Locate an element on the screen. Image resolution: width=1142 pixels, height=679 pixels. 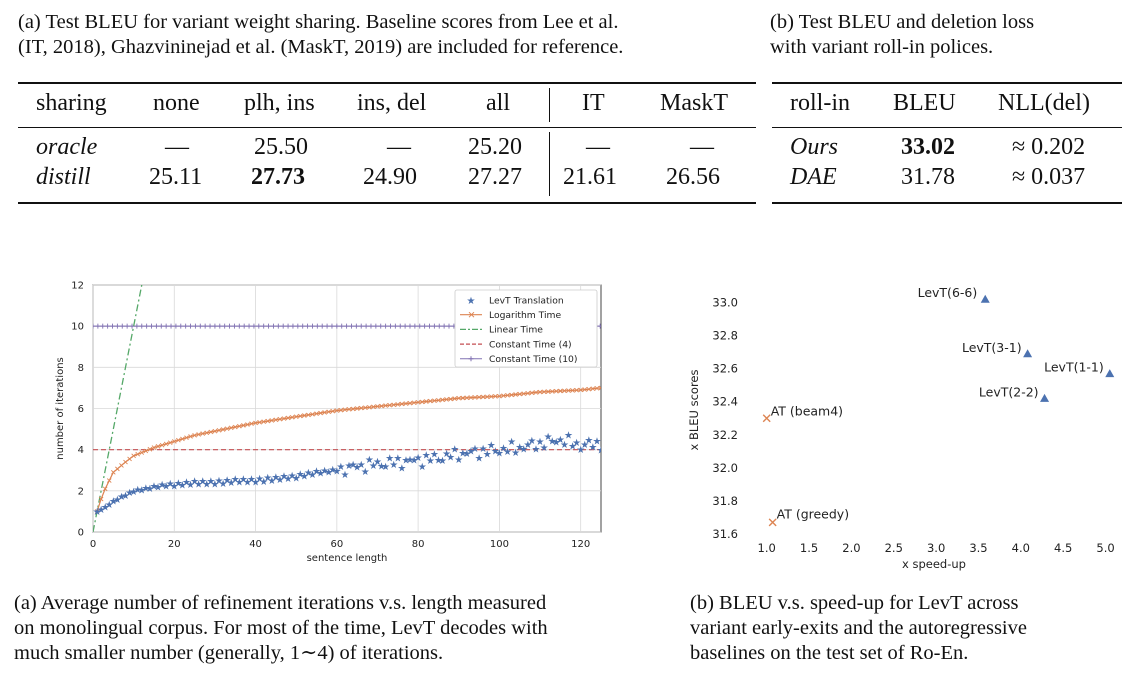
table-a-header-maskt: MaskT is located at coordinates (694, 103).